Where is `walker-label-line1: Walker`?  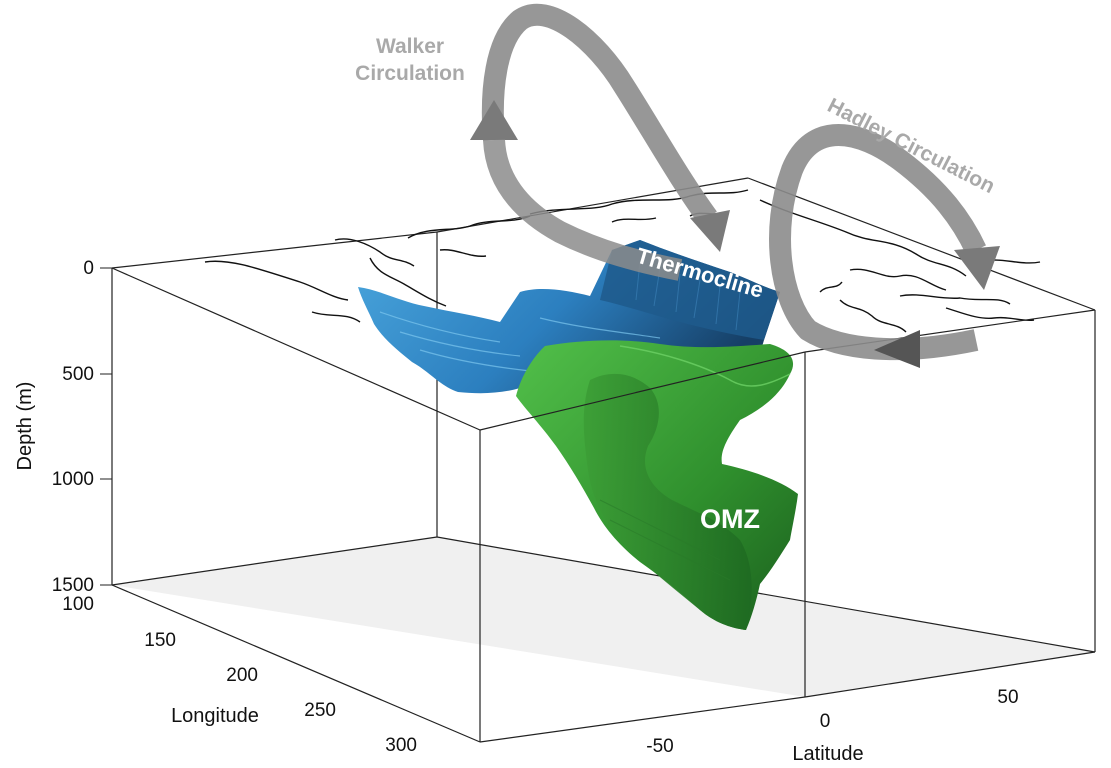 walker-label-line1: Walker is located at coordinates (410, 46).